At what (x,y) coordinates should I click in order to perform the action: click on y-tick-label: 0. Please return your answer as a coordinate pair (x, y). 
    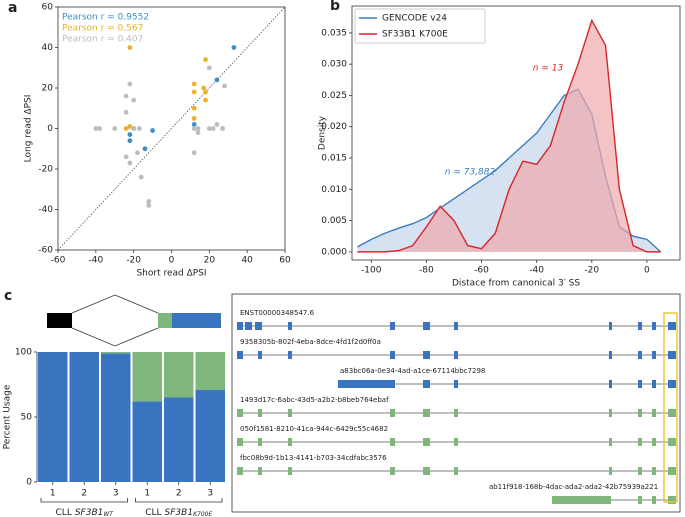
    Looking at the image, I should click on (50, 129).